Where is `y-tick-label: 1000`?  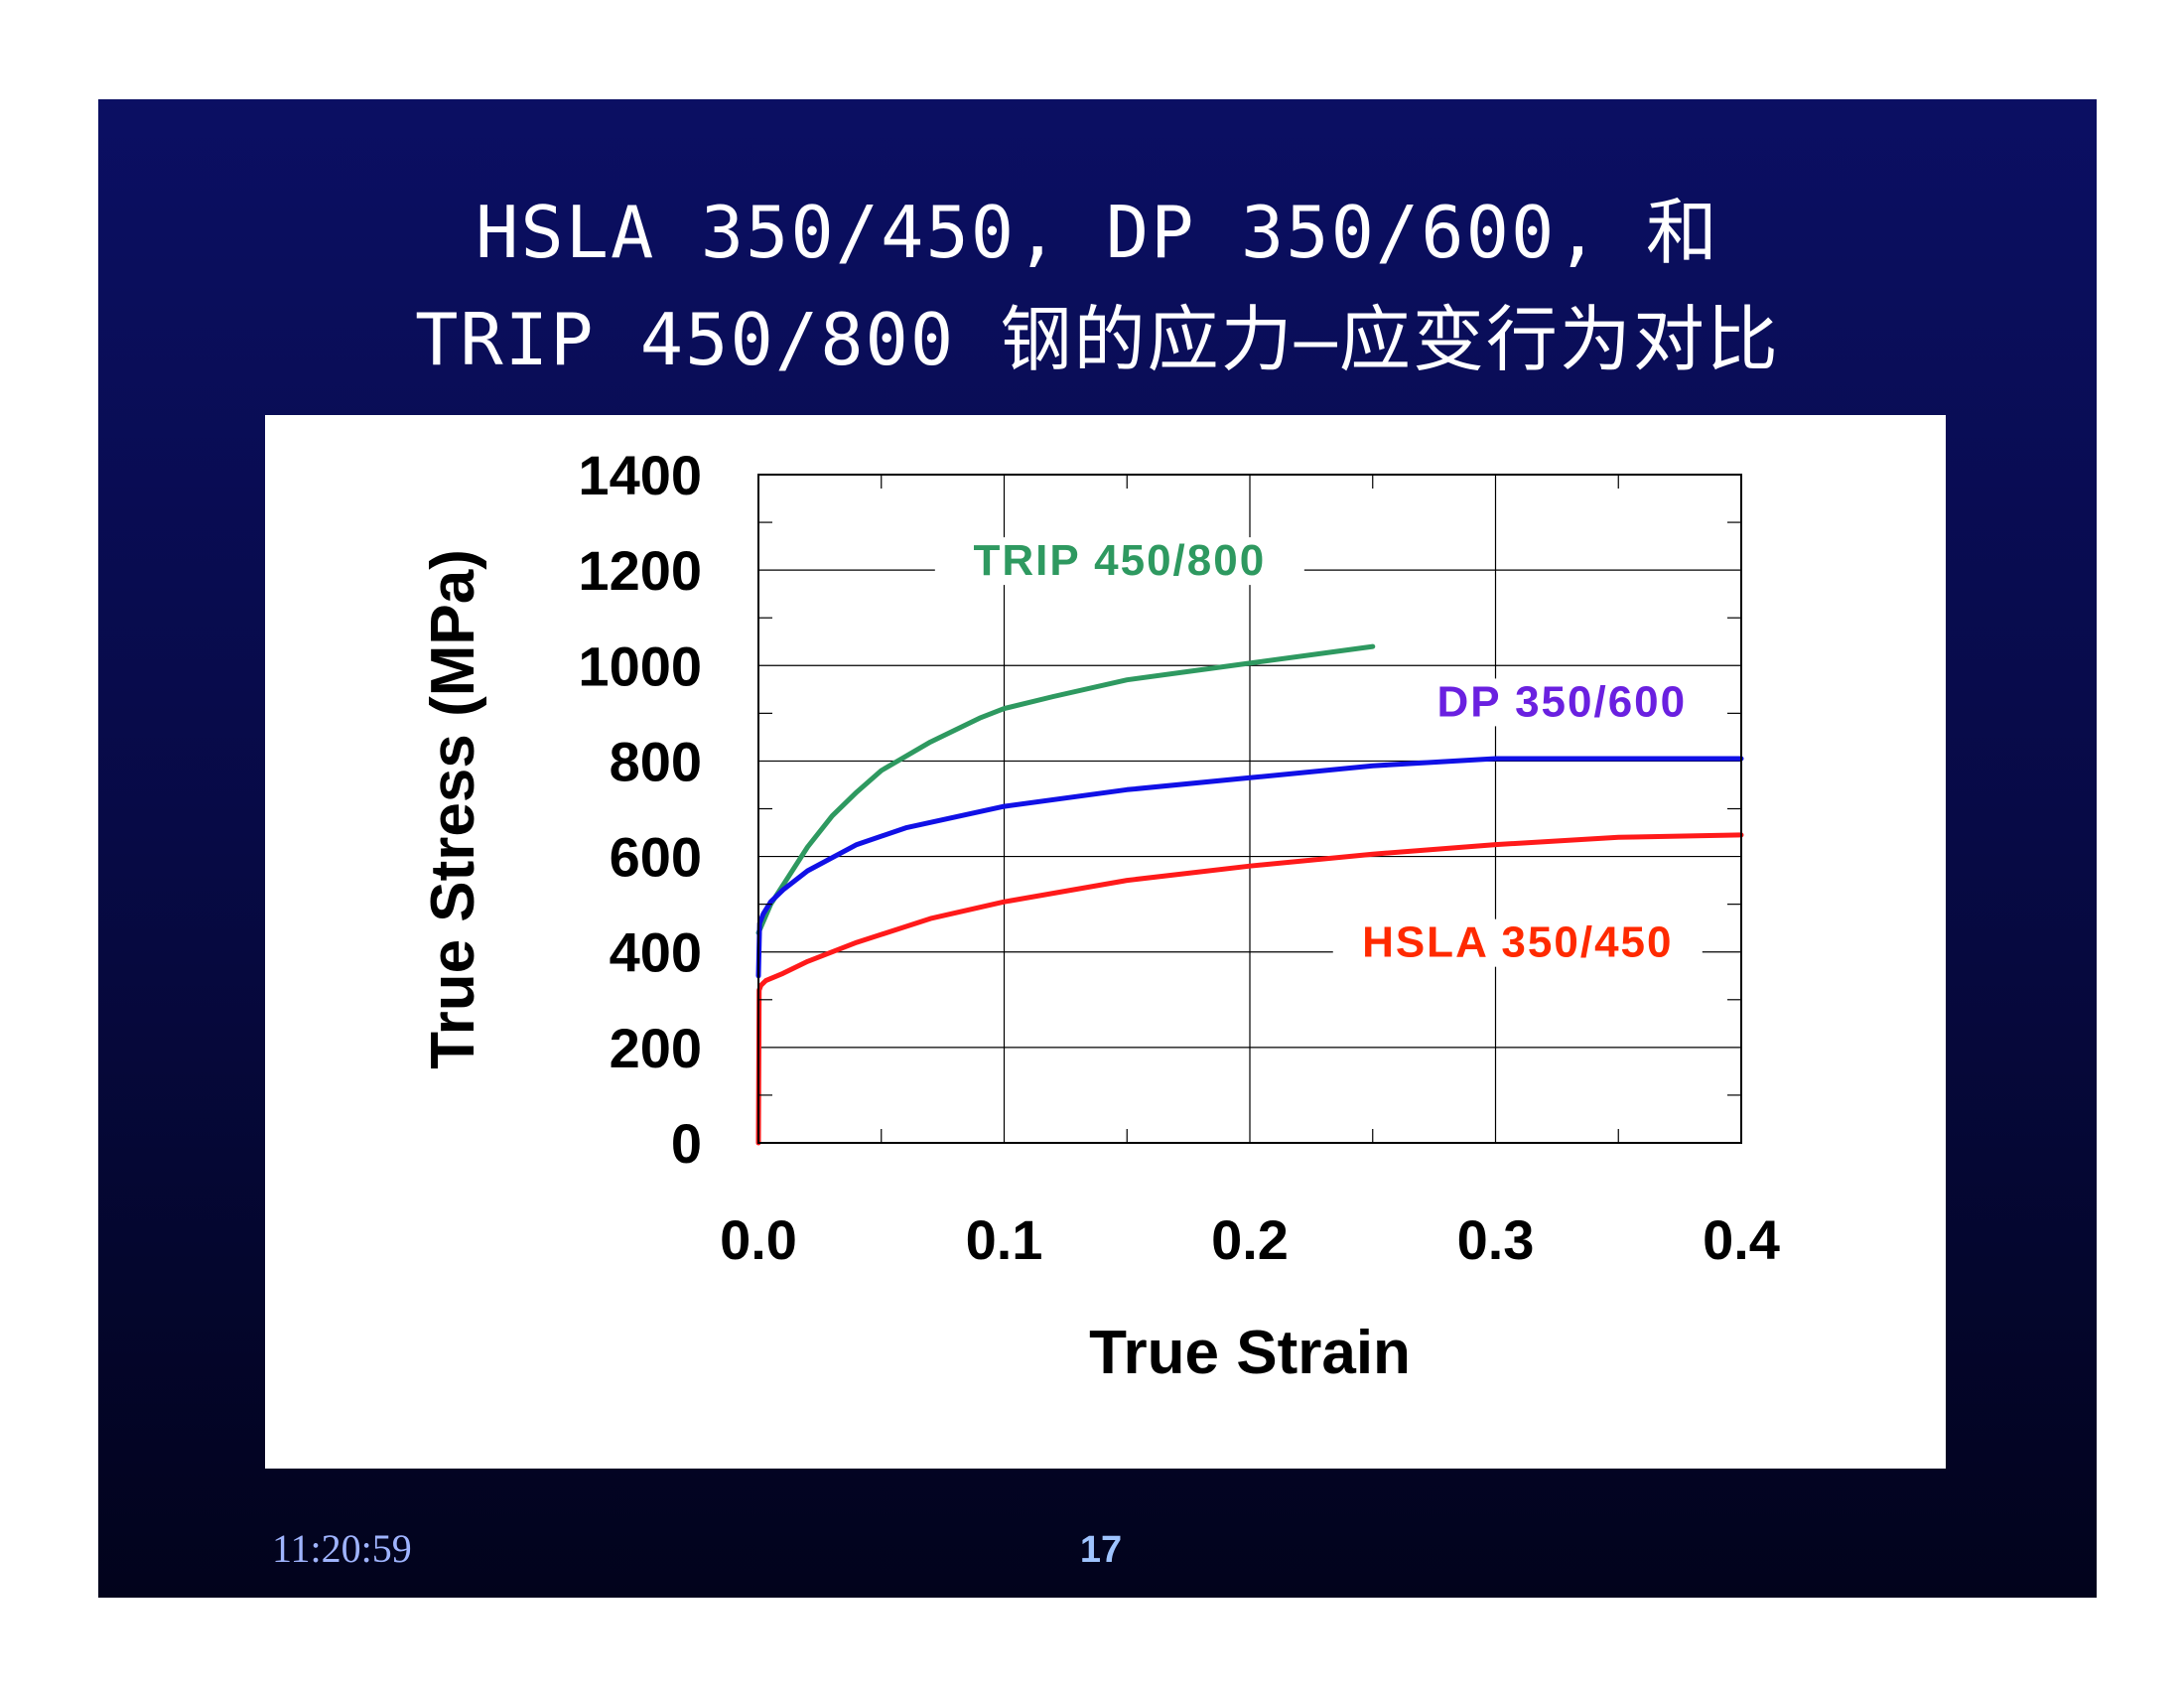
y-tick-label: 1000 is located at coordinates (640, 665).